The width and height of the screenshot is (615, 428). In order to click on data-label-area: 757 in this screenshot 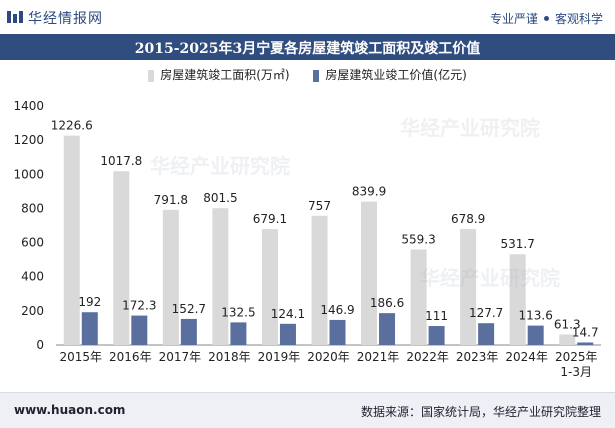, I will do `click(319, 206)`.